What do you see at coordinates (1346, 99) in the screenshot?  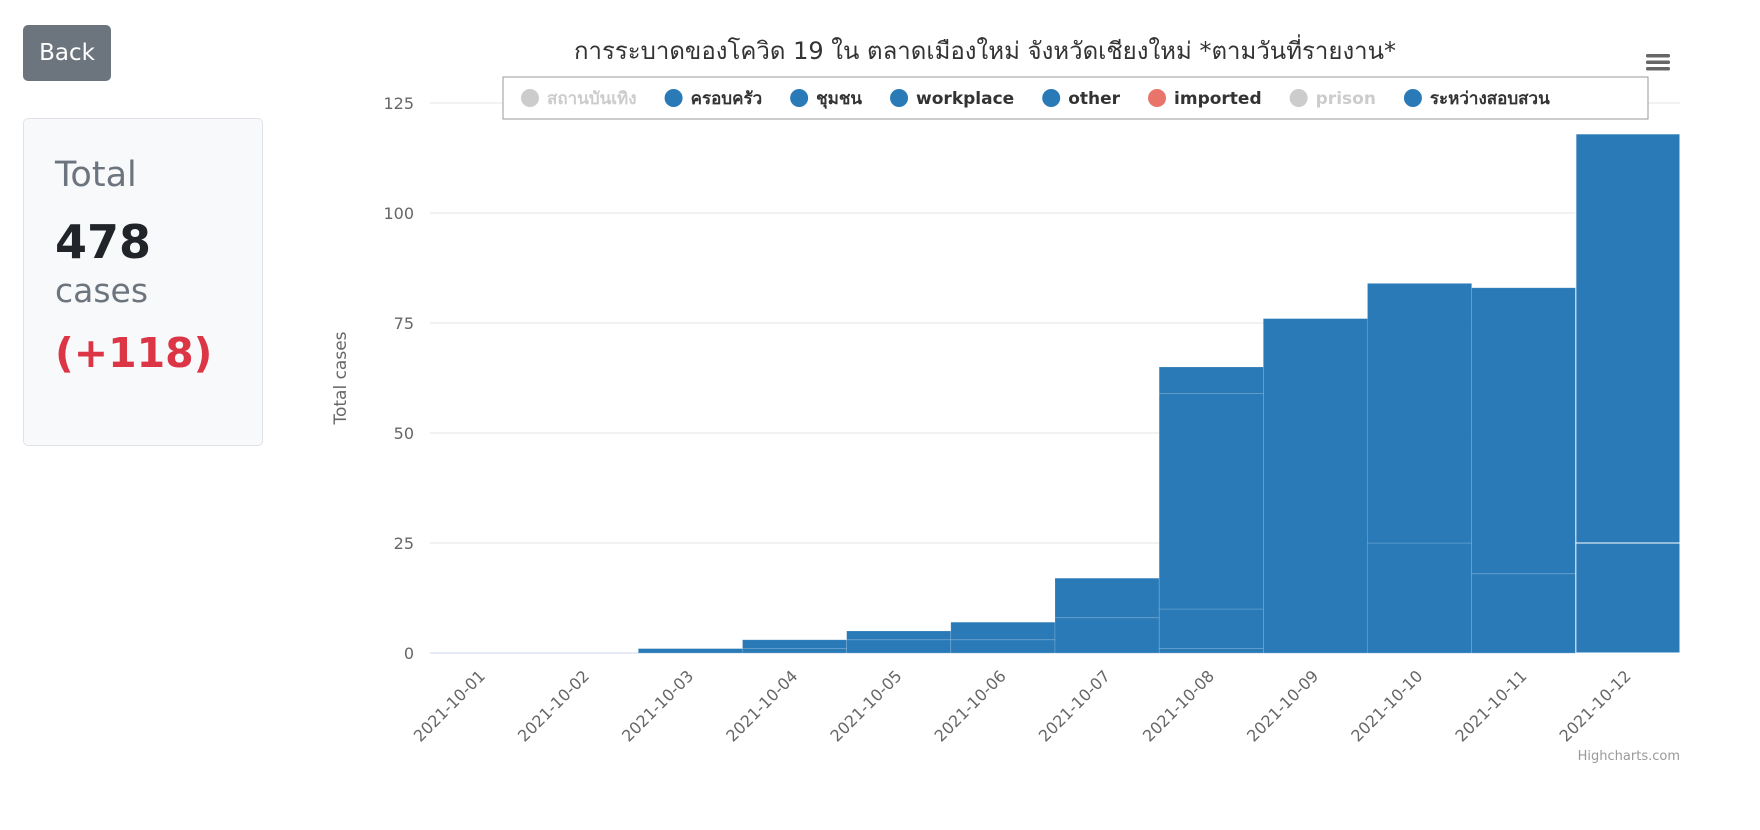 I see `legend-label: prison` at bounding box center [1346, 99].